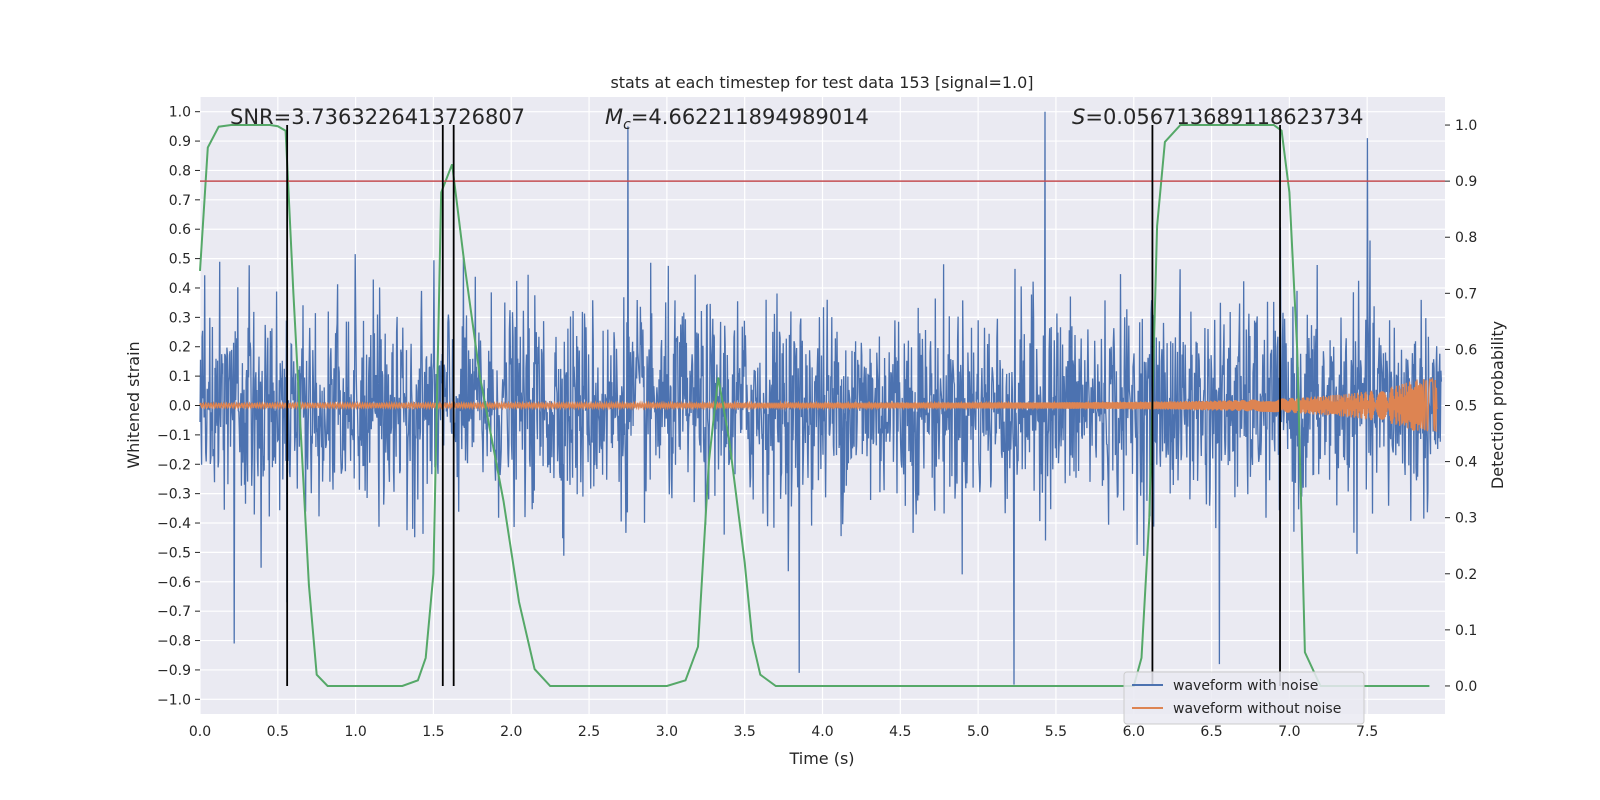 This screenshot has width=1600, height=800. Describe the element at coordinates (589, 732) in the screenshot. I see `x-tick-label: 2.5` at that location.